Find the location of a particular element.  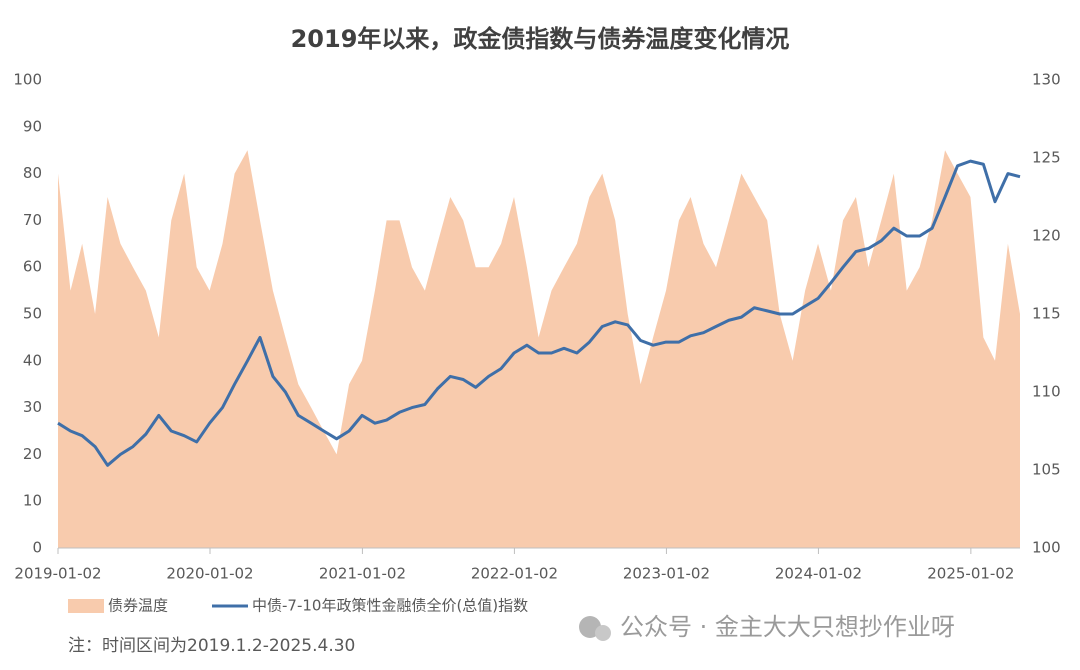

x-tick-label: 2023-01-02 is located at coordinates (666, 574).